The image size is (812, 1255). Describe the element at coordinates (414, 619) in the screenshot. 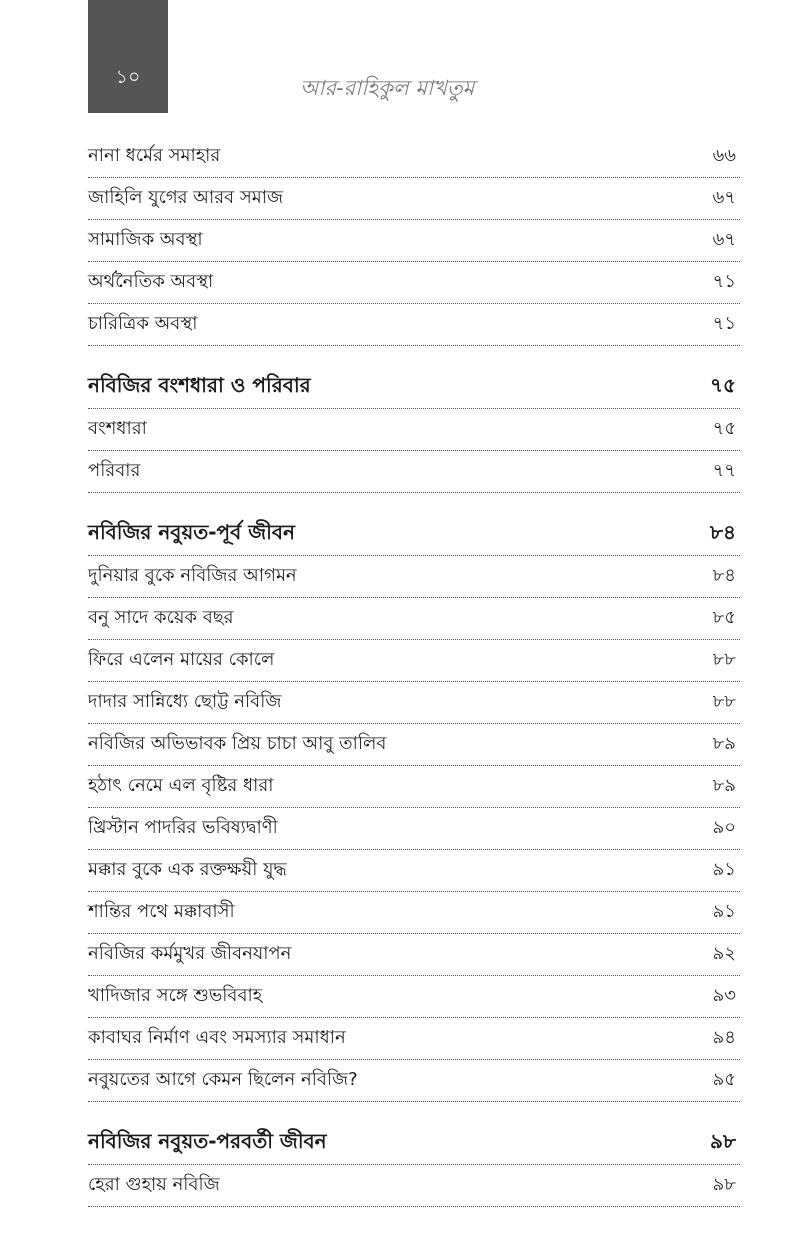

I see `toc-entry: বনু সাদে কয়েক বছর ৮৫` at that location.